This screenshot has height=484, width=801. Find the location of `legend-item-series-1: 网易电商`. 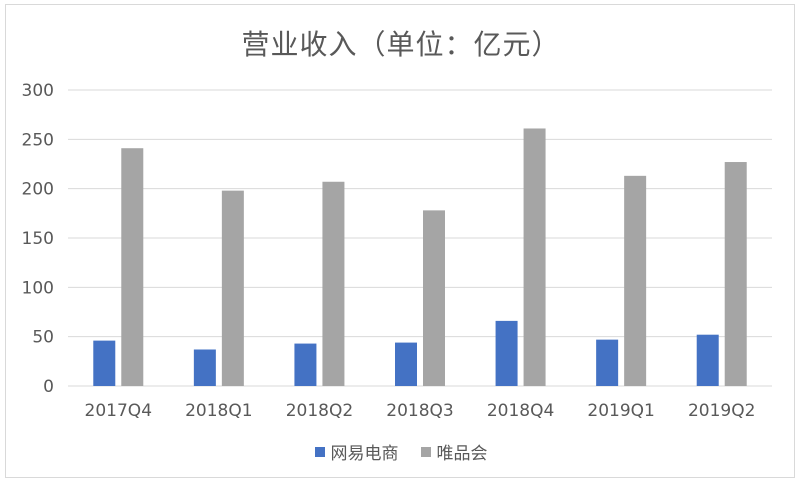

legend-item-series-1: 网易电商 is located at coordinates (356, 451).